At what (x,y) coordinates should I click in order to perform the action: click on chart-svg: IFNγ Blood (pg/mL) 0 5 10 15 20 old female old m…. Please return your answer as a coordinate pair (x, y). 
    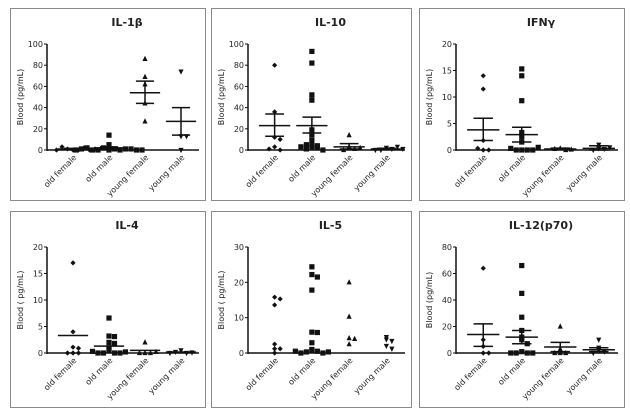
    Looking at the image, I should click on (521, 107).